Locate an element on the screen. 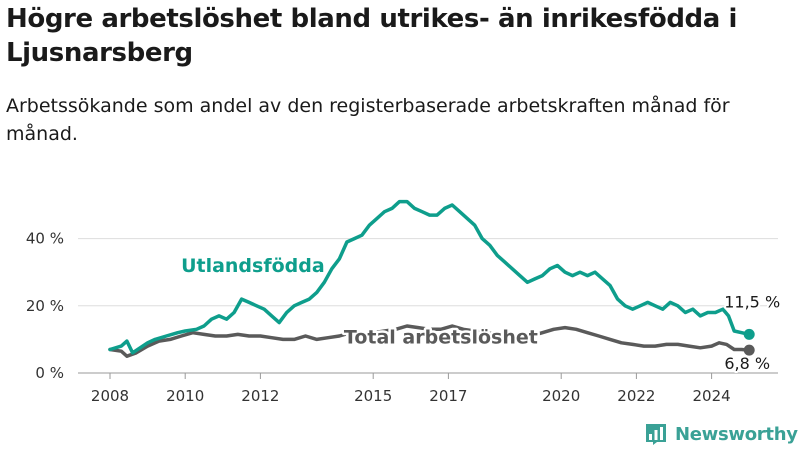 This screenshot has height=450, width=800. y-axis: 0 % 20 % 40 % is located at coordinates (45, 306).